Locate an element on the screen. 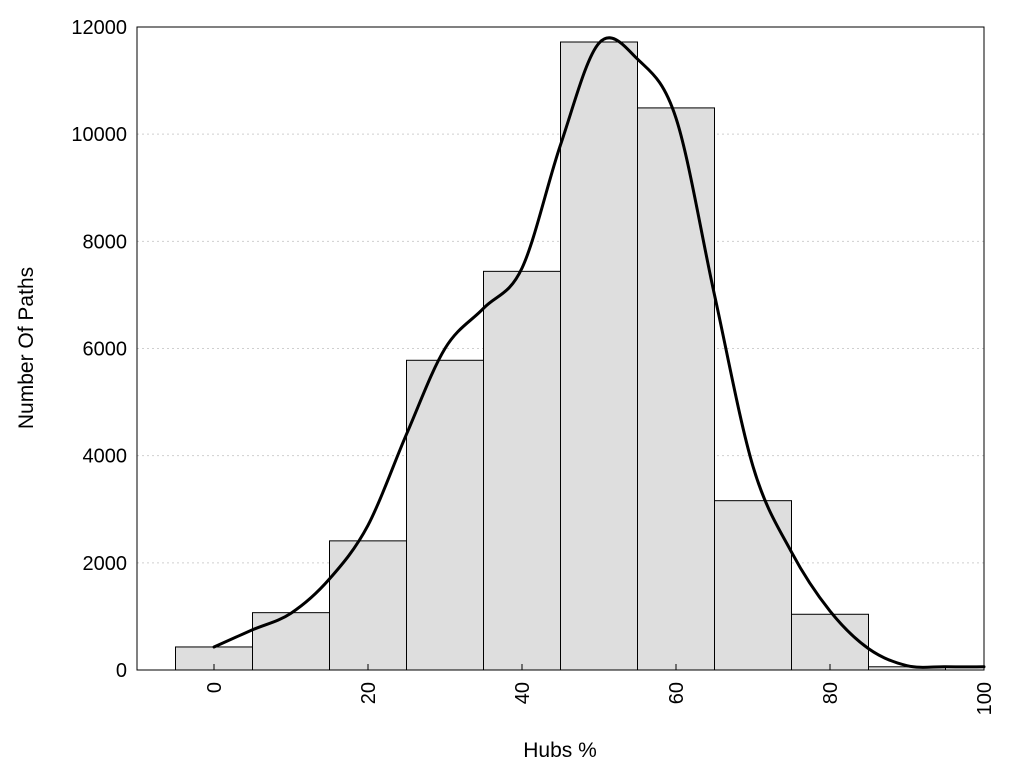 The width and height of the screenshot is (1024, 768). y-axis-title: Number Of Paths is located at coordinates (26, 348).